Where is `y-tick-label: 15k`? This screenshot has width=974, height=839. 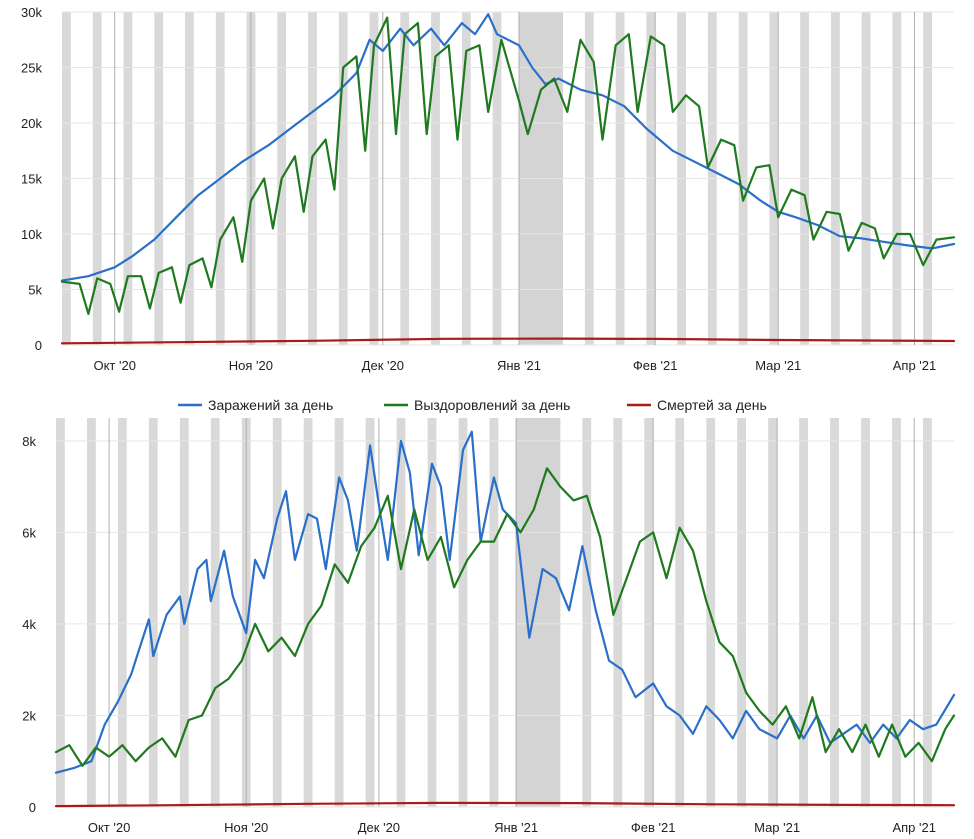 y-tick-label: 15k is located at coordinates (31, 179).